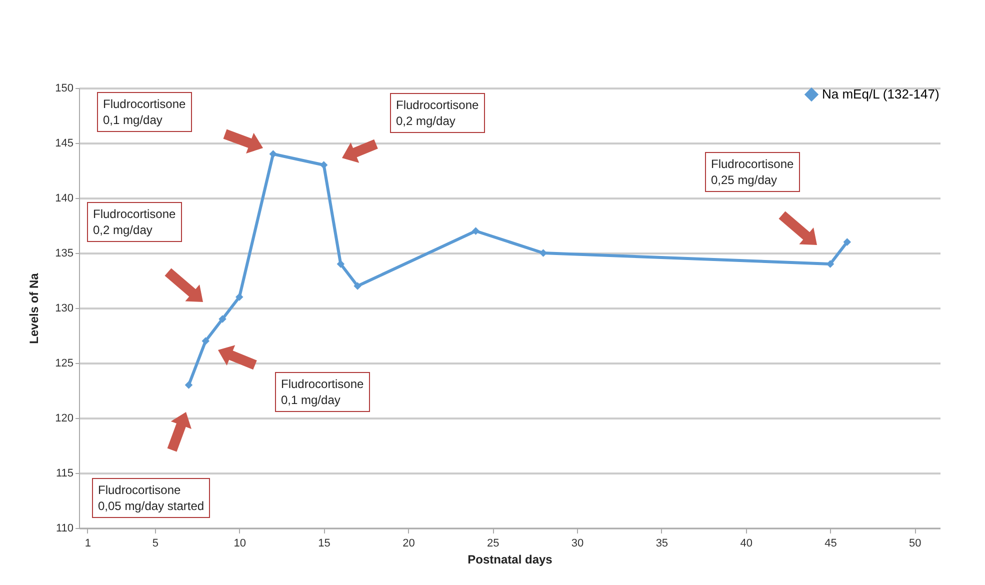  What do you see at coordinates (64, 88) in the screenshot?
I see `y-tick-label: 150` at bounding box center [64, 88].